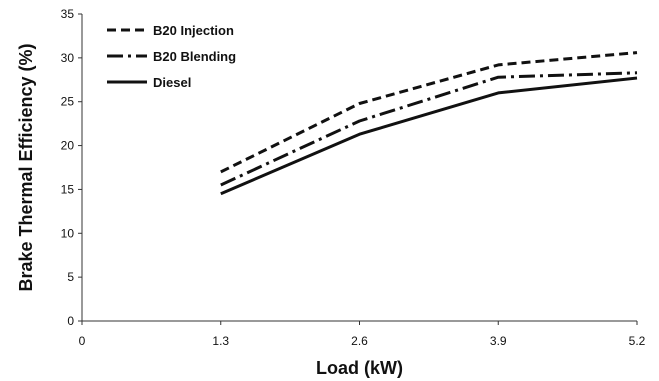 This screenshot has width=659, height=381. What do you see at coordinates (498, 341) in the screenshot?
I see `x-tick-label: 3.9` at bounding box center [498, 341].